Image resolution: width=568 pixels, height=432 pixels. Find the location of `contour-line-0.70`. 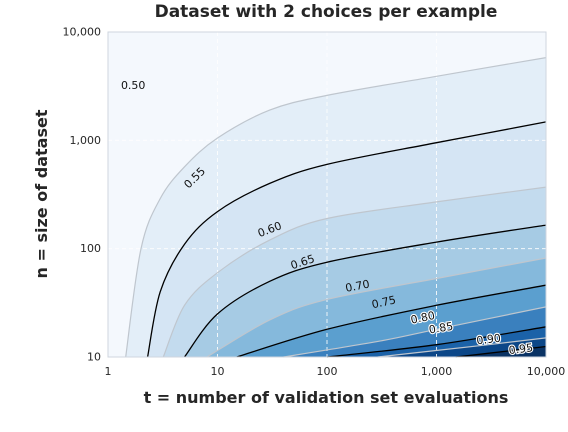

contour-line-0.70 is located at coordinates (376, 307).